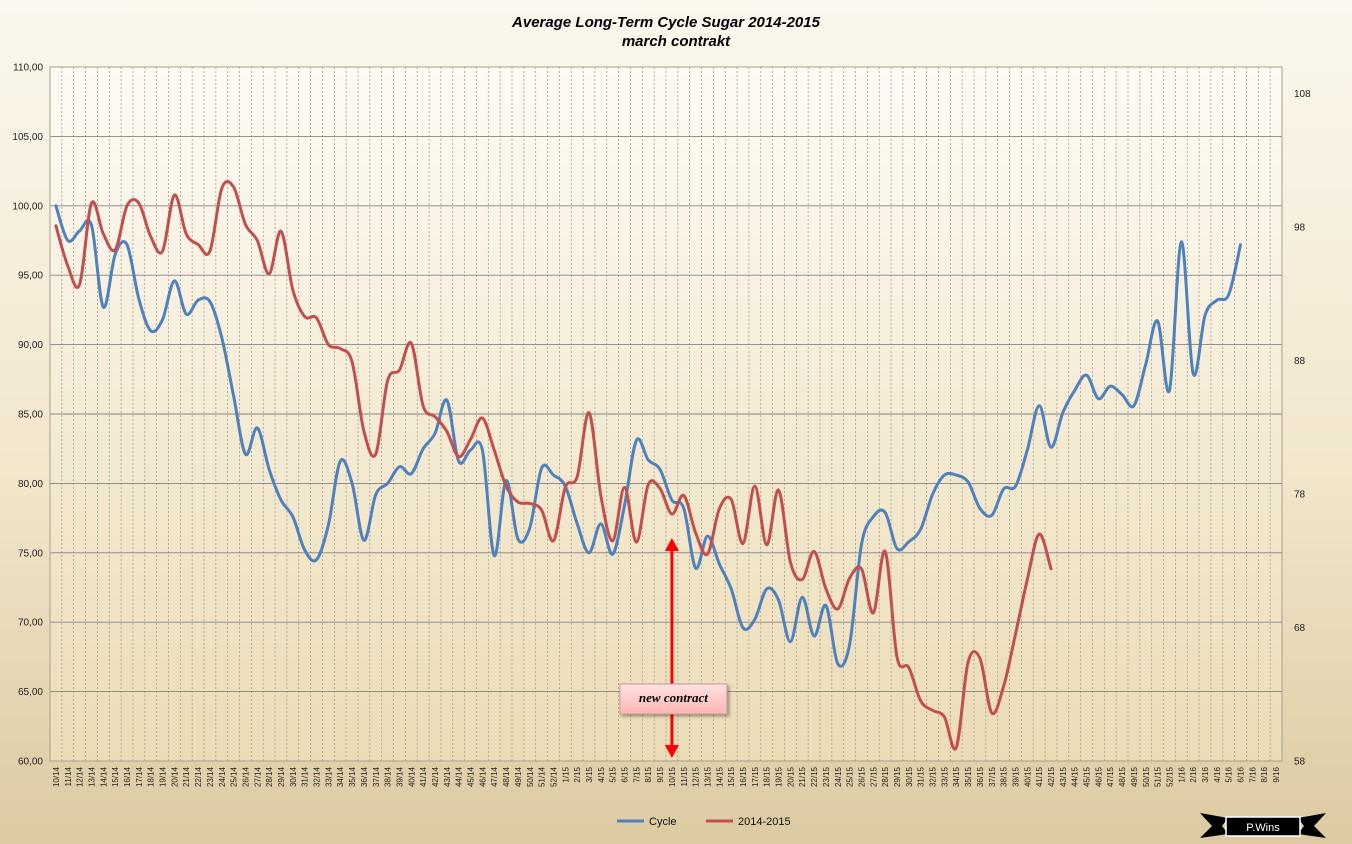  Describe the element at coordinates (764, 822) in the screenshot. I see `legend-label: 2014-2015` at that location.